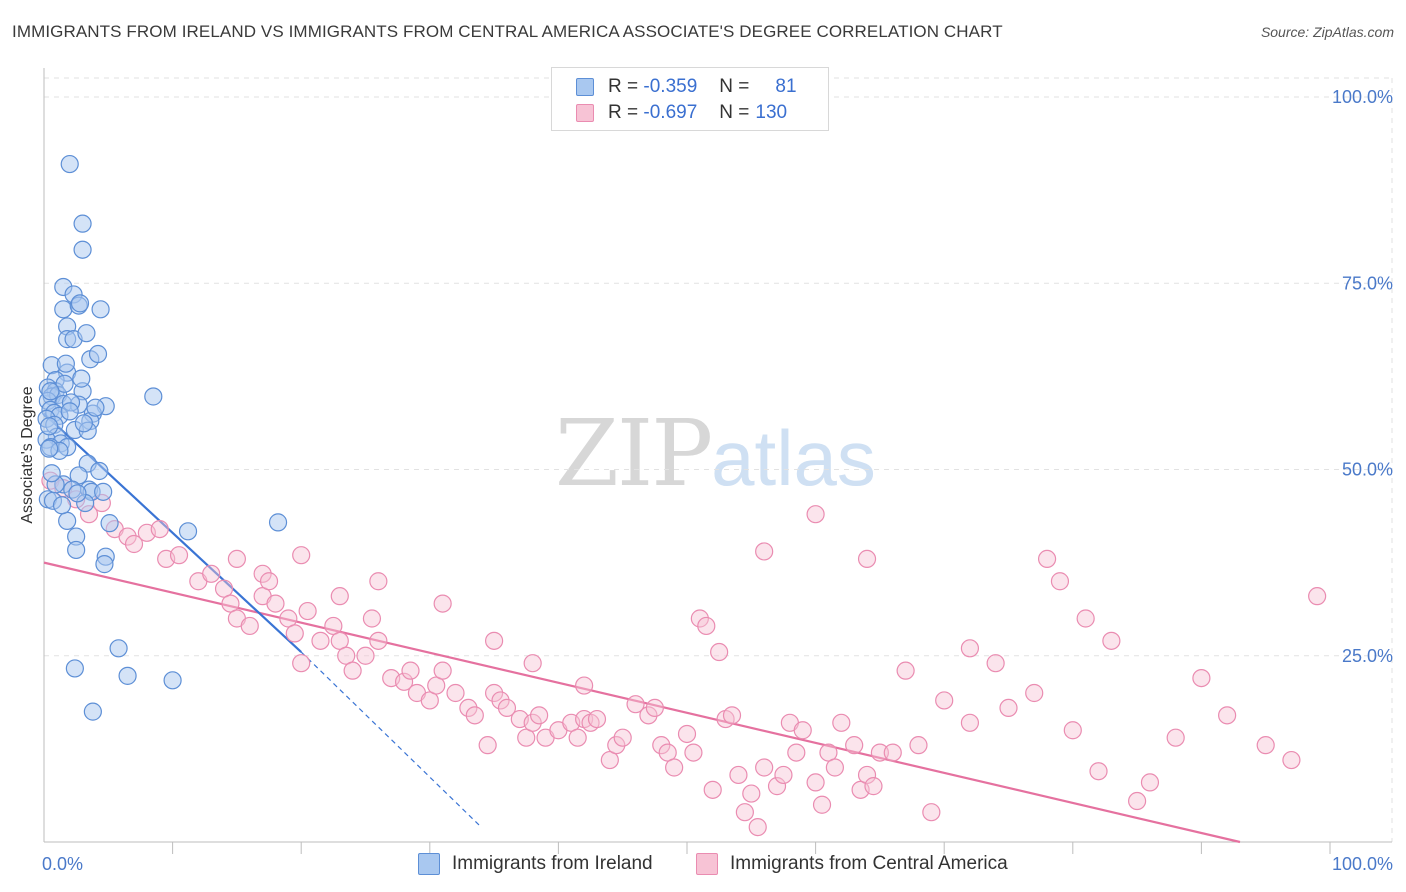 The image size is (1406, 892). I want to click on y-tick-label: 75.0%, so click(1367, 283).